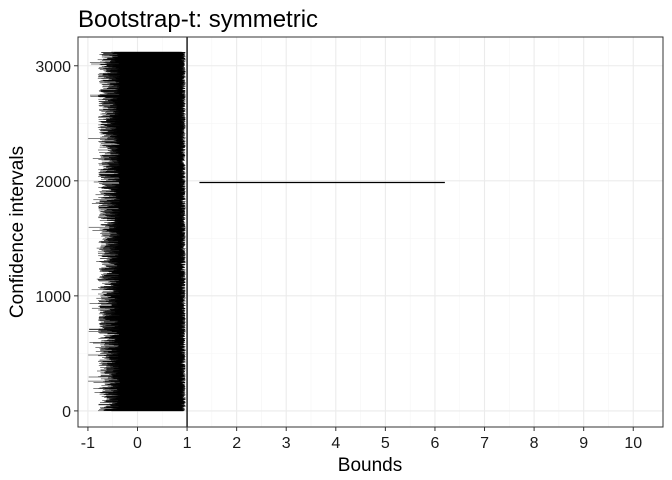 This screenshot has height=480, width=672. Describe the element at coordinates (66, 412) in the screenshot. I see `y-tick-label: 0` at that location.